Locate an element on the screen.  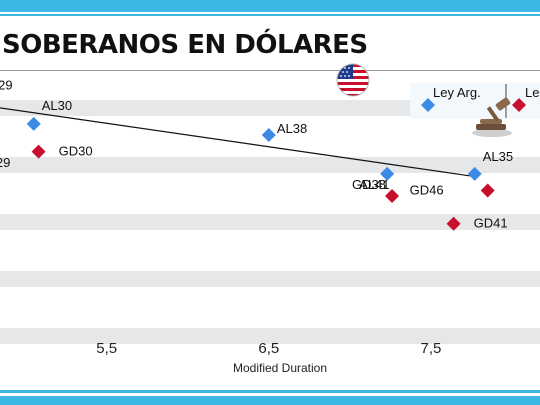
x-tick-label: 6,5 is located at coordinates (268, 348).